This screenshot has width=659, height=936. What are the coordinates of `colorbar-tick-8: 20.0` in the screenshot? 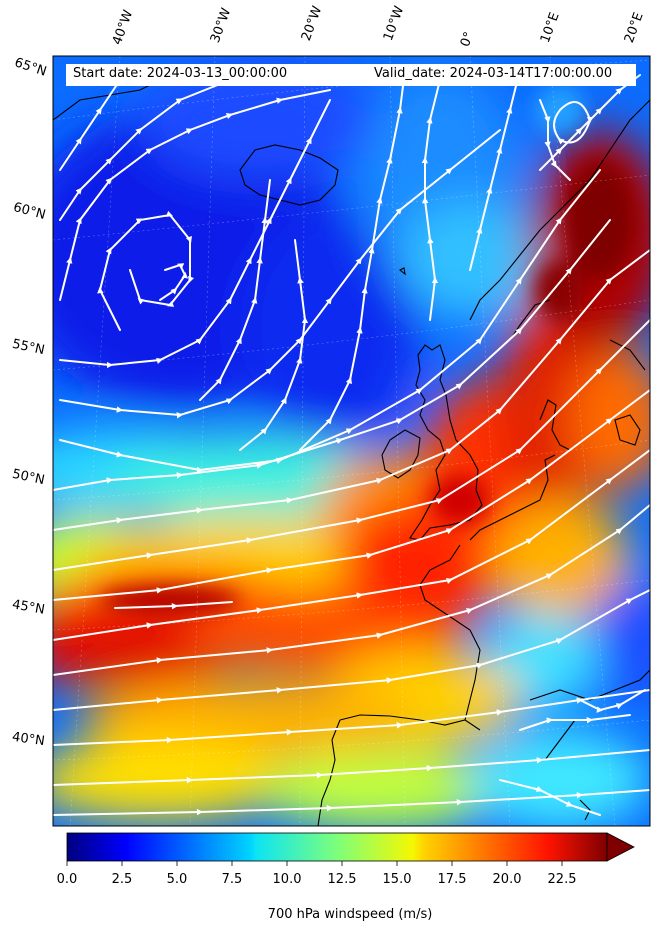 It's located at (507, 879).